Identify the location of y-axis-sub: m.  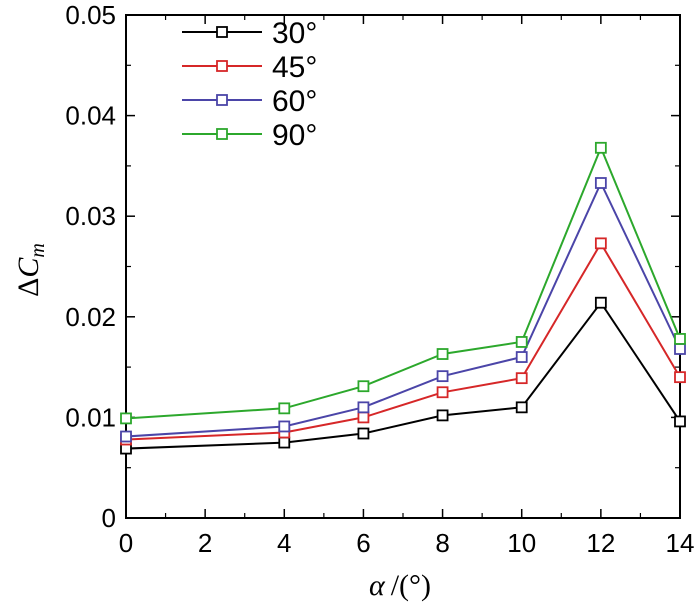
(38, 250).